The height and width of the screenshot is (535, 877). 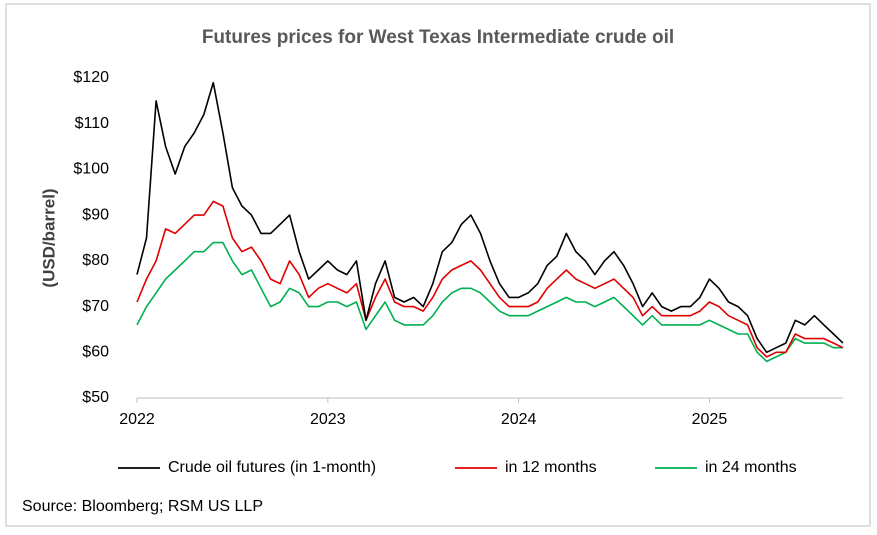 What do you see at coordinates (272, 467) in the screenshot?
I see `legend-label: Crude oil futures (in 1-month)` at bounding box center [272, 467].